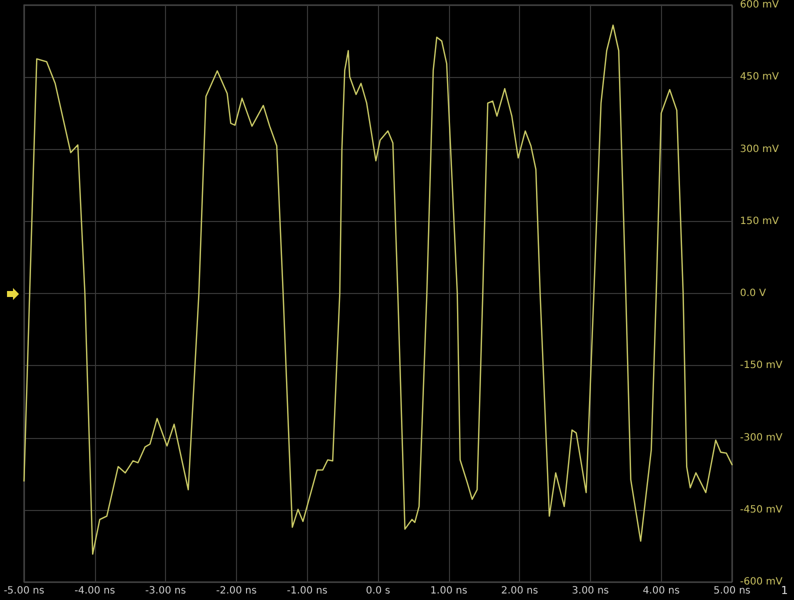  What do you see at coordinates (760, 221) in the screenshot?
I see `y-tick-label: 150 mV` at bounding box center [760, 221].